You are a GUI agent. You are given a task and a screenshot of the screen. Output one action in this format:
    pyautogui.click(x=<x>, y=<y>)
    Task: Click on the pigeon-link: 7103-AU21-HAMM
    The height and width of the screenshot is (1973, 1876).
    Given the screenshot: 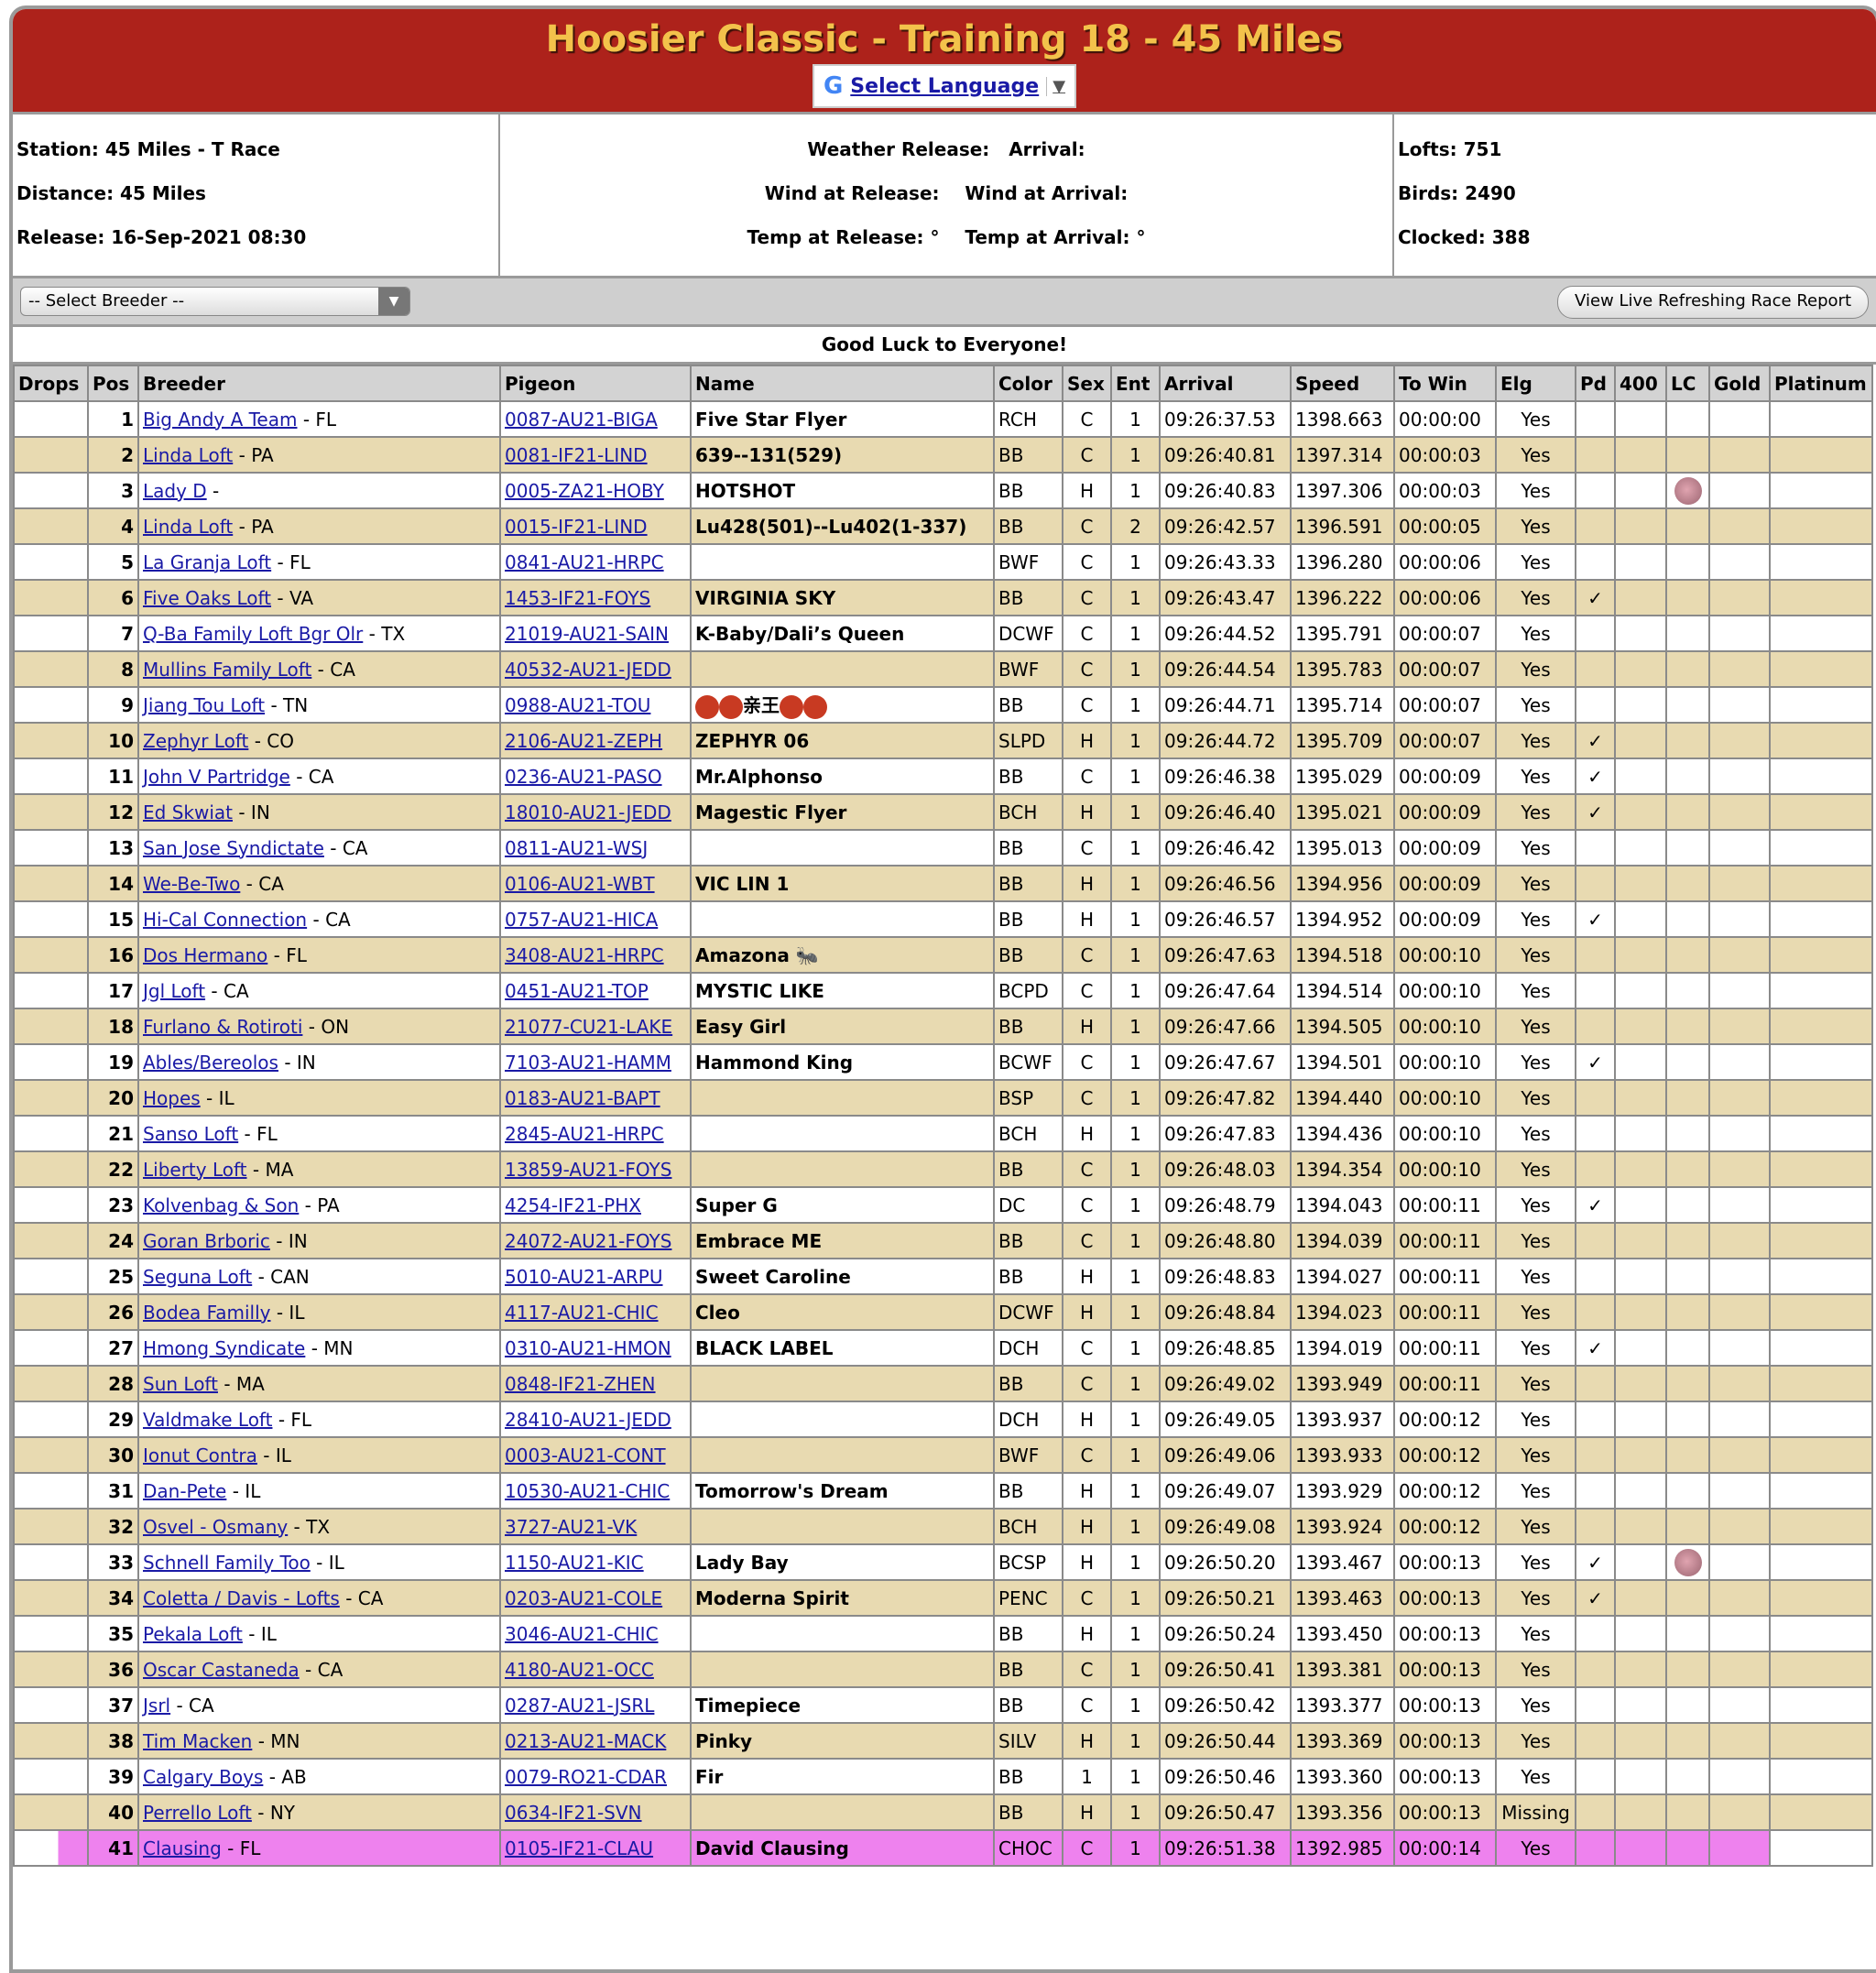 What is the action you would take?
    pyautogui.click(x=588, y=1062)
    